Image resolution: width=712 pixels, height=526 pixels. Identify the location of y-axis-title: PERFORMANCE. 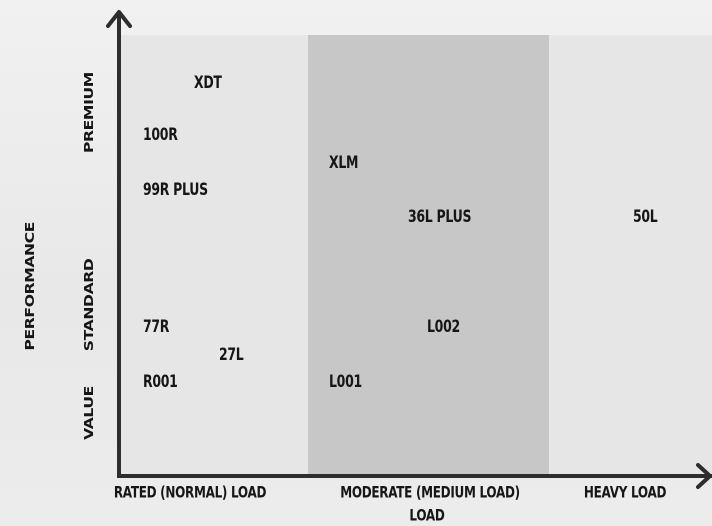
(30, 286).